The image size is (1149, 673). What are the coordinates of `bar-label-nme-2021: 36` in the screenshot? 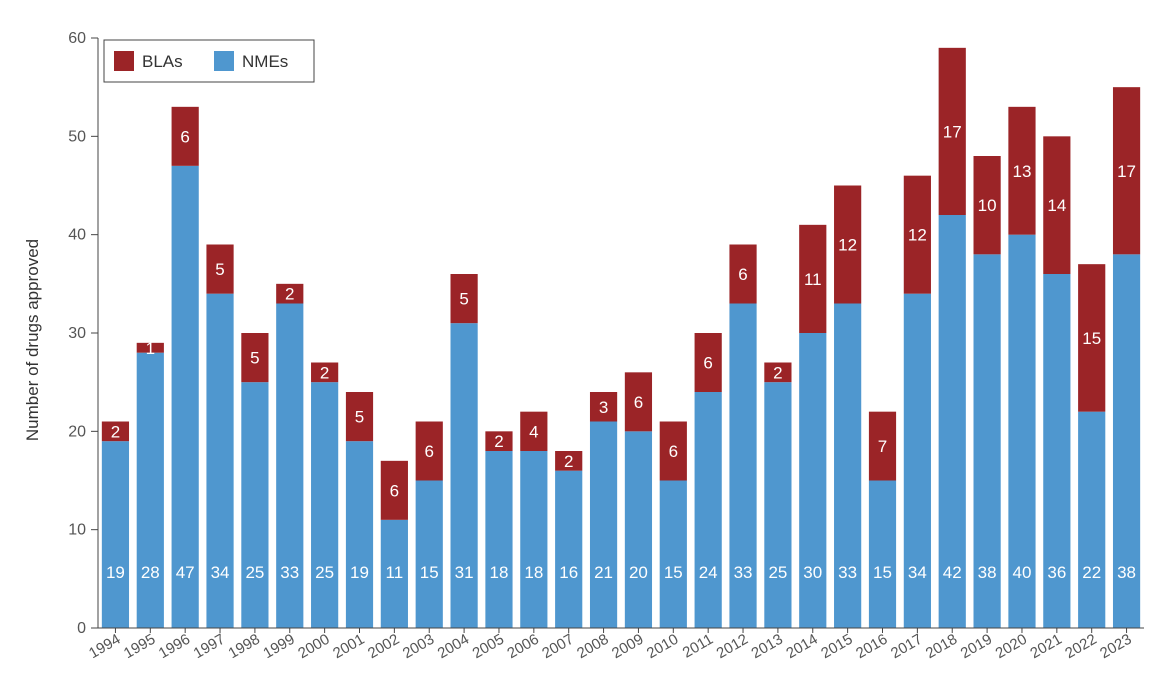 It's located at (1056, 572).